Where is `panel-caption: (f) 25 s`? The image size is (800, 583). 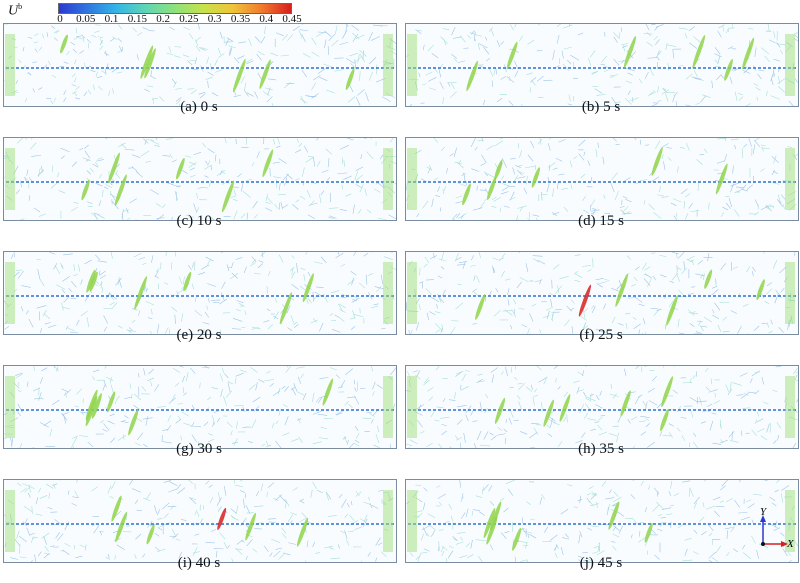 panel-caption: (f) 25 s is located at coordinates (601, 335).